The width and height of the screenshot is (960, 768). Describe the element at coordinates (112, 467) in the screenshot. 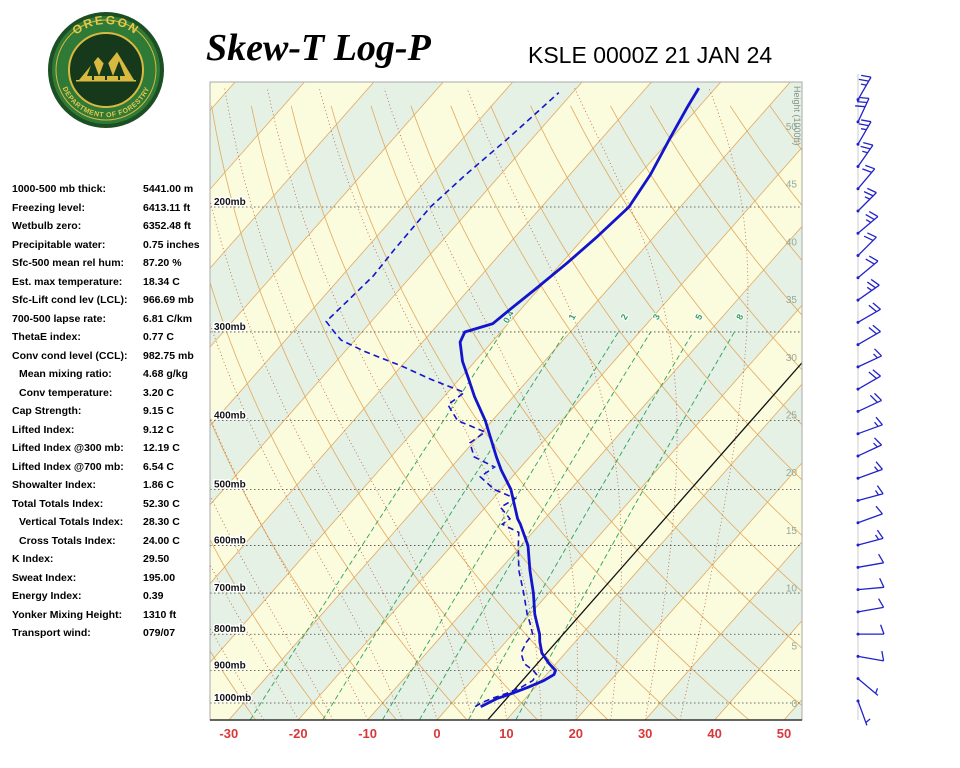

I see `index-row: Lifted Index @700 mb: 6.54 C` at that location.